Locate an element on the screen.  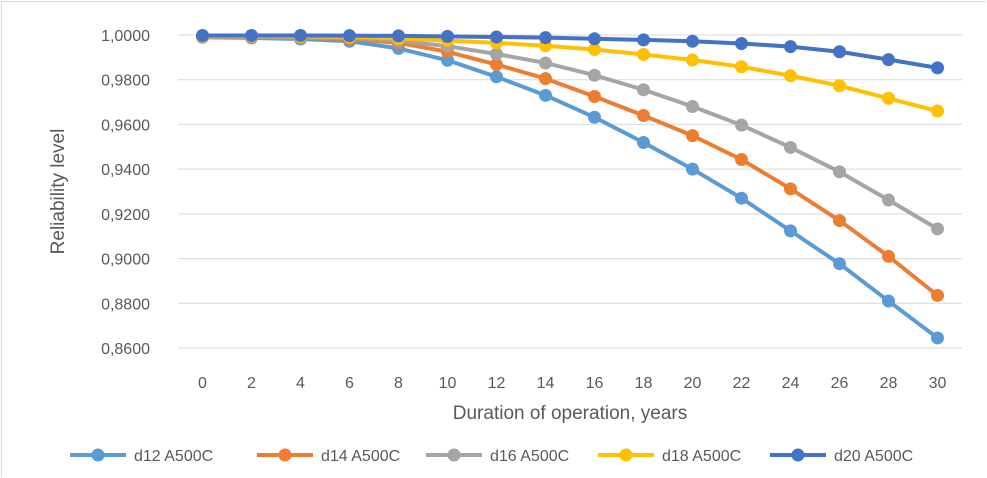
x-tick-label: 20 is located at coordinates (693, 383).